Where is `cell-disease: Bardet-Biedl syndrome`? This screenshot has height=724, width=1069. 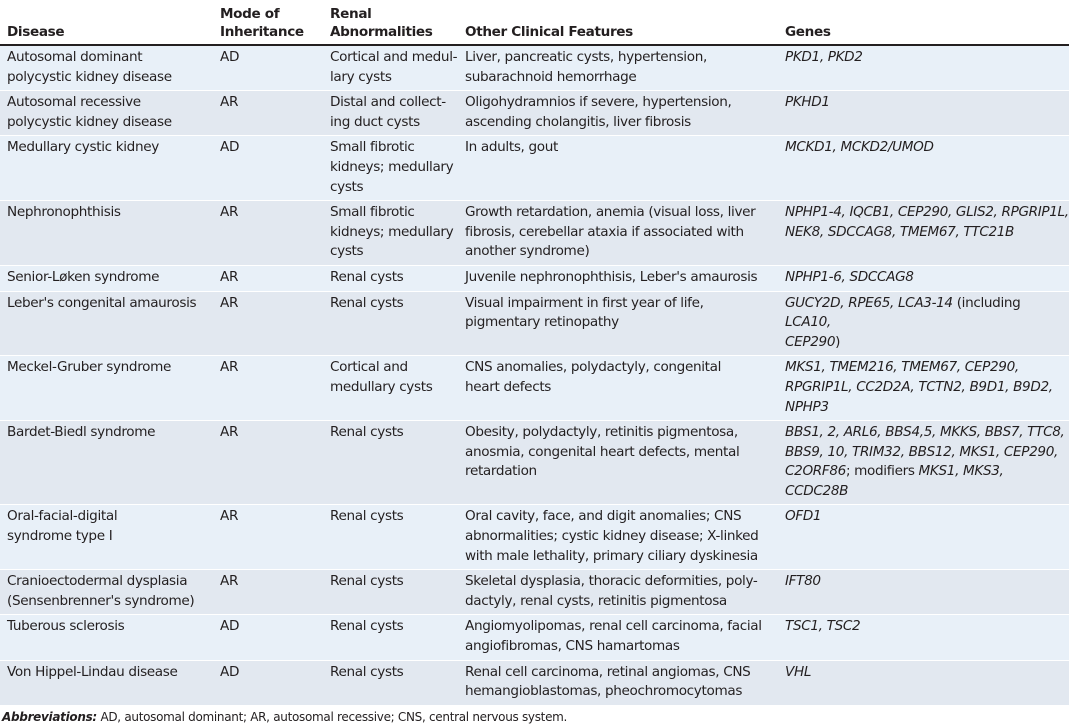
cell-disease: Bardet-Biedl syndrome is located at coordinates (106, 462).